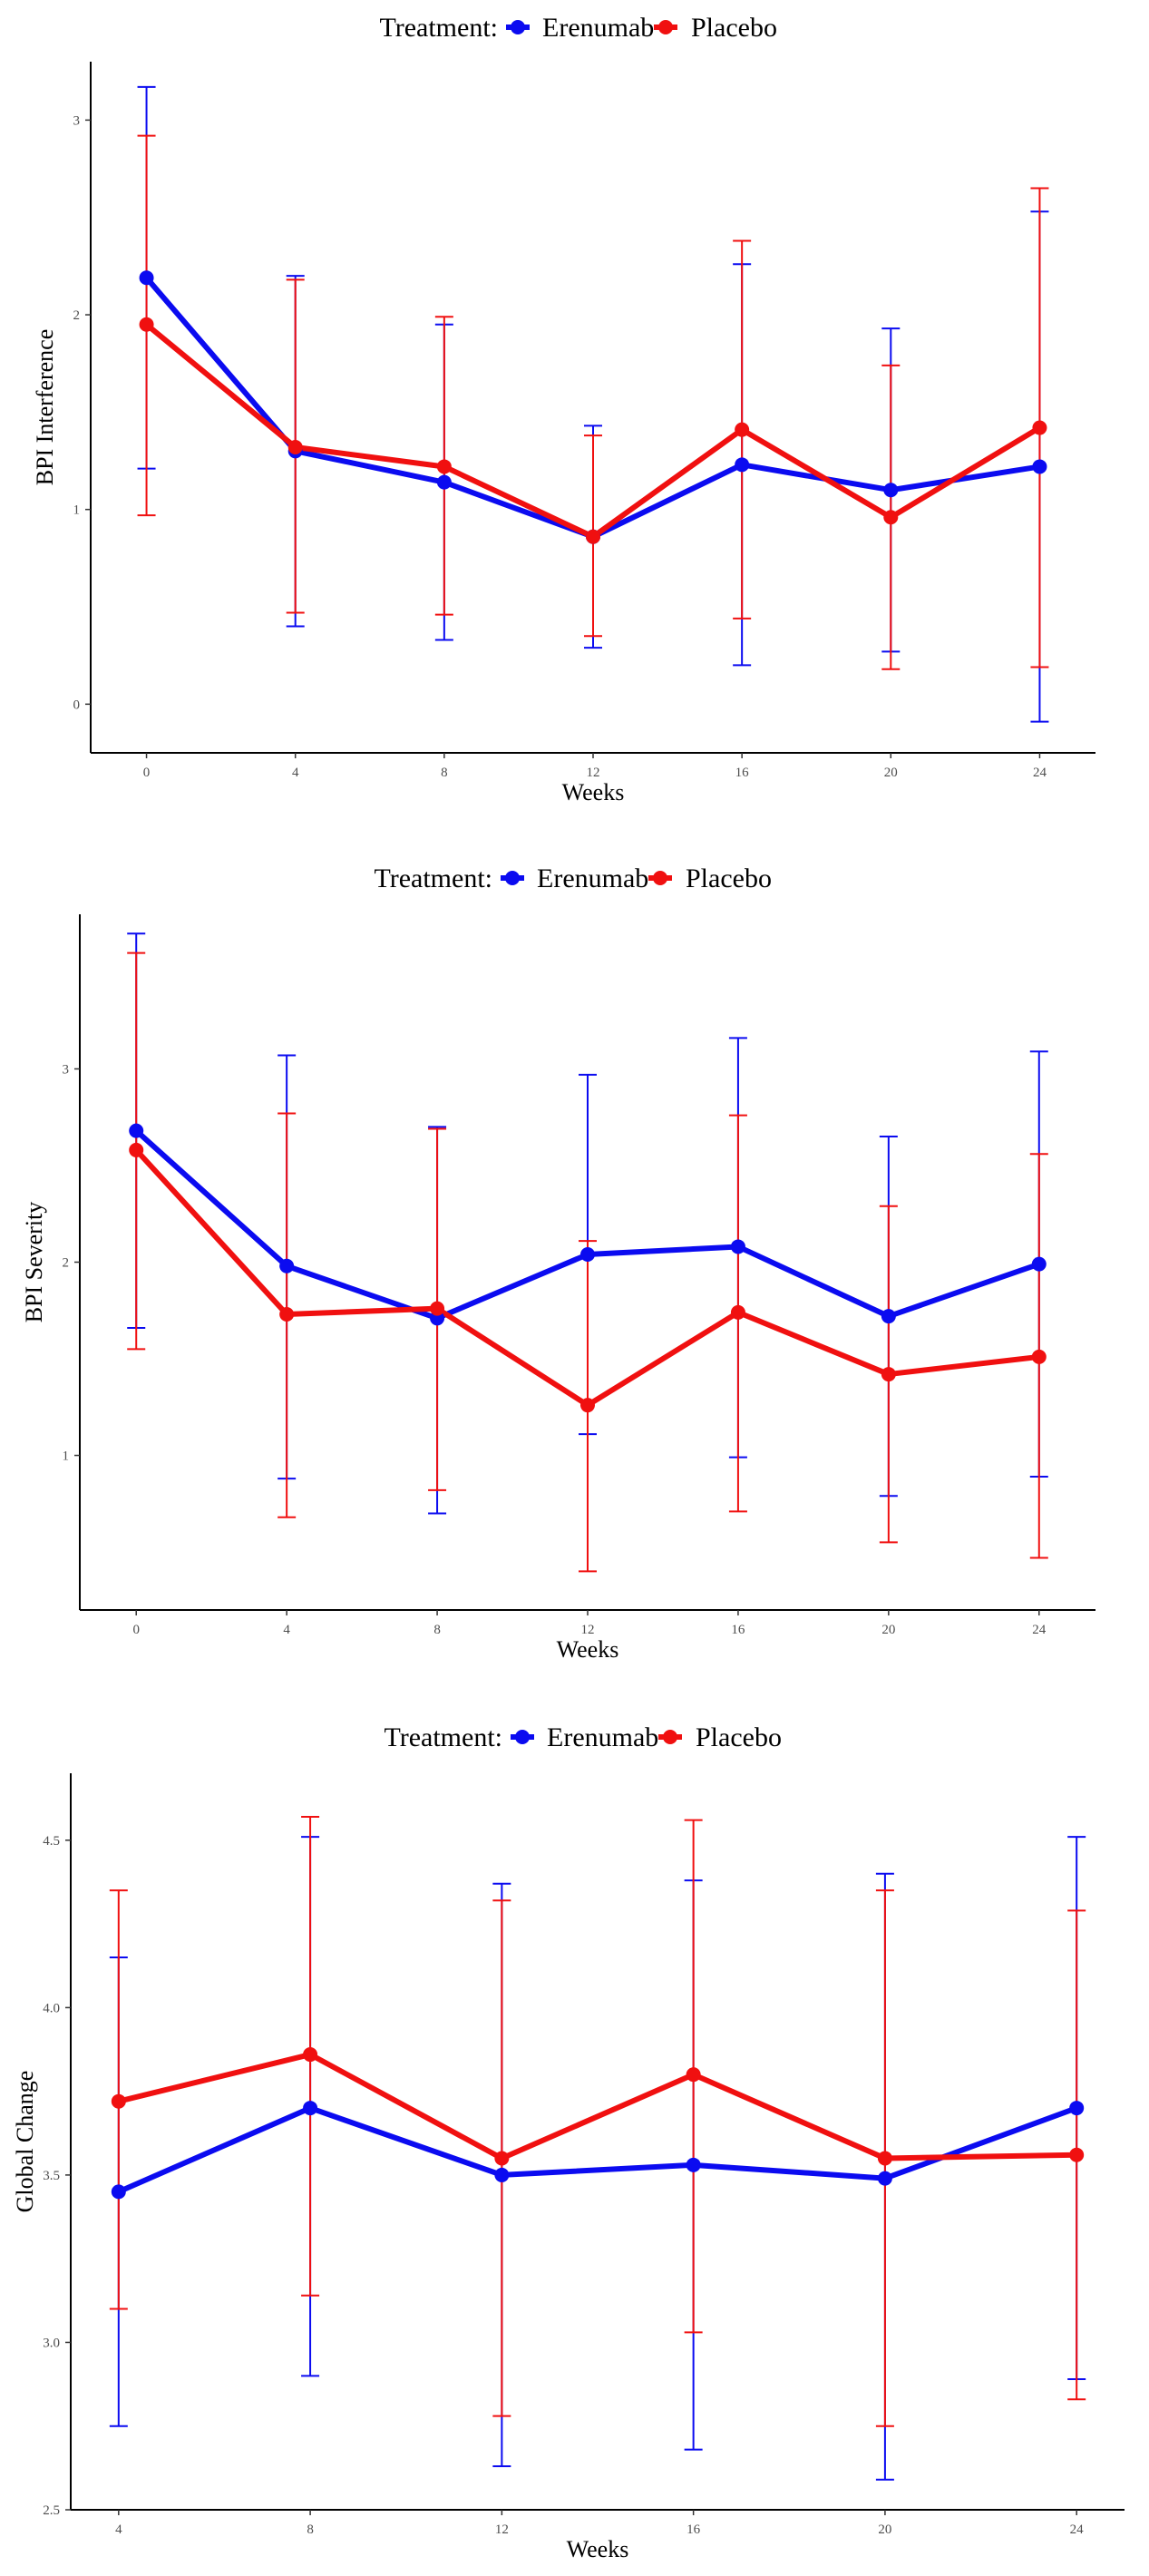 Image resolution: width=1149 pixels, height=2576 pixels. Describe the element at coordinates (77, 705) in the screenshot. I see `y-tick-label: 0` at that location.